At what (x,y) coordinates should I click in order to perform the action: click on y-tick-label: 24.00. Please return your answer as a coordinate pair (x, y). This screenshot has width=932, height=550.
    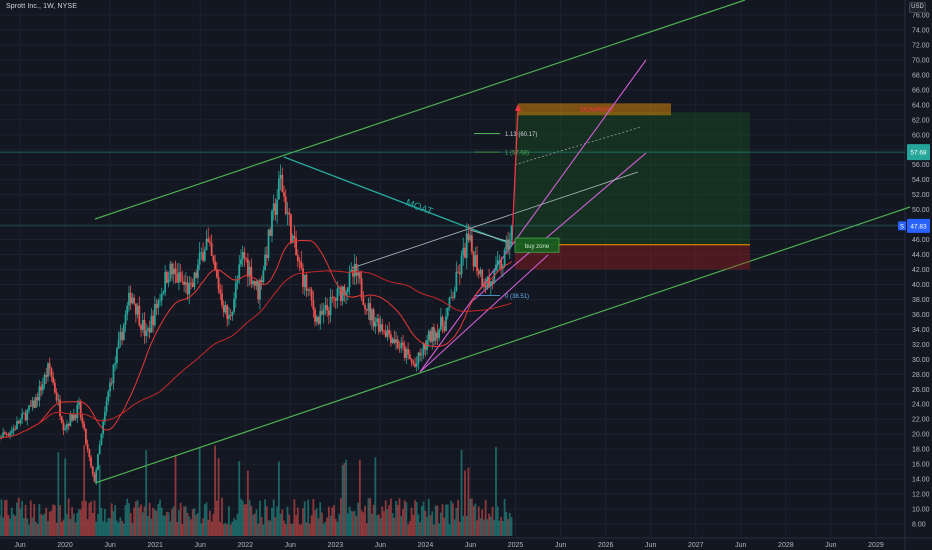
    Looking at the image, I should click on (921, 405).